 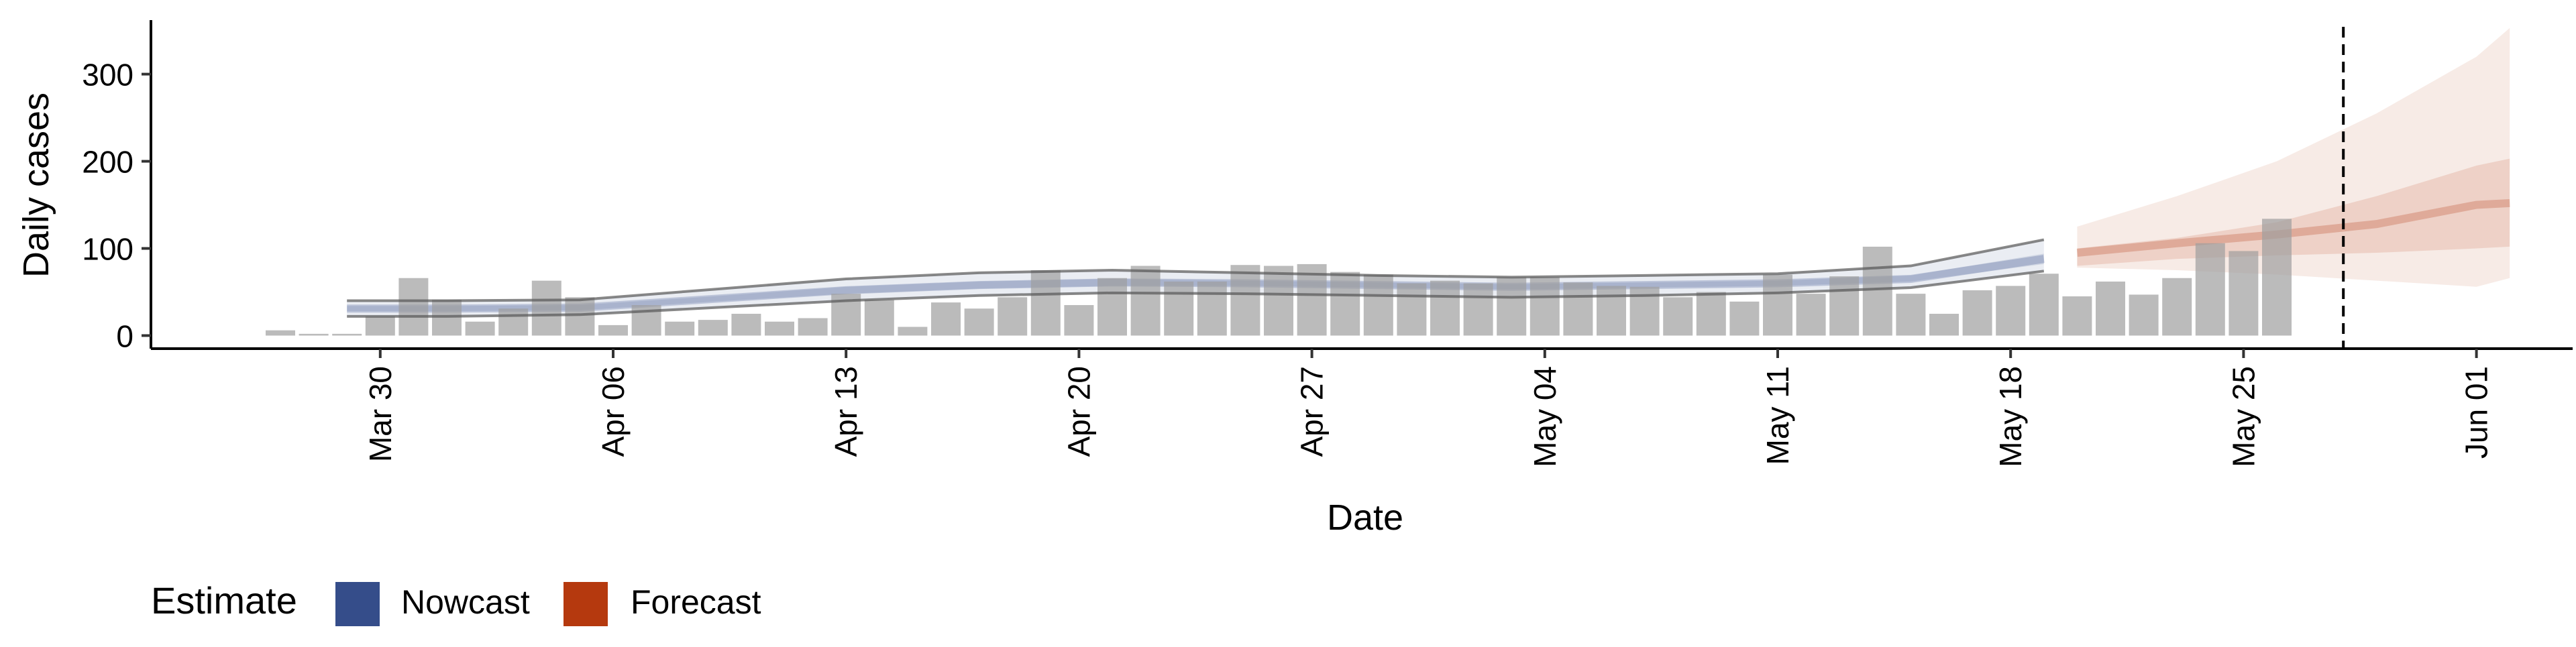 What do you see at coordinates (1365, 517) in the screenshot?
I see `x-axis-title: Date` at bounding box center [1365, 517].